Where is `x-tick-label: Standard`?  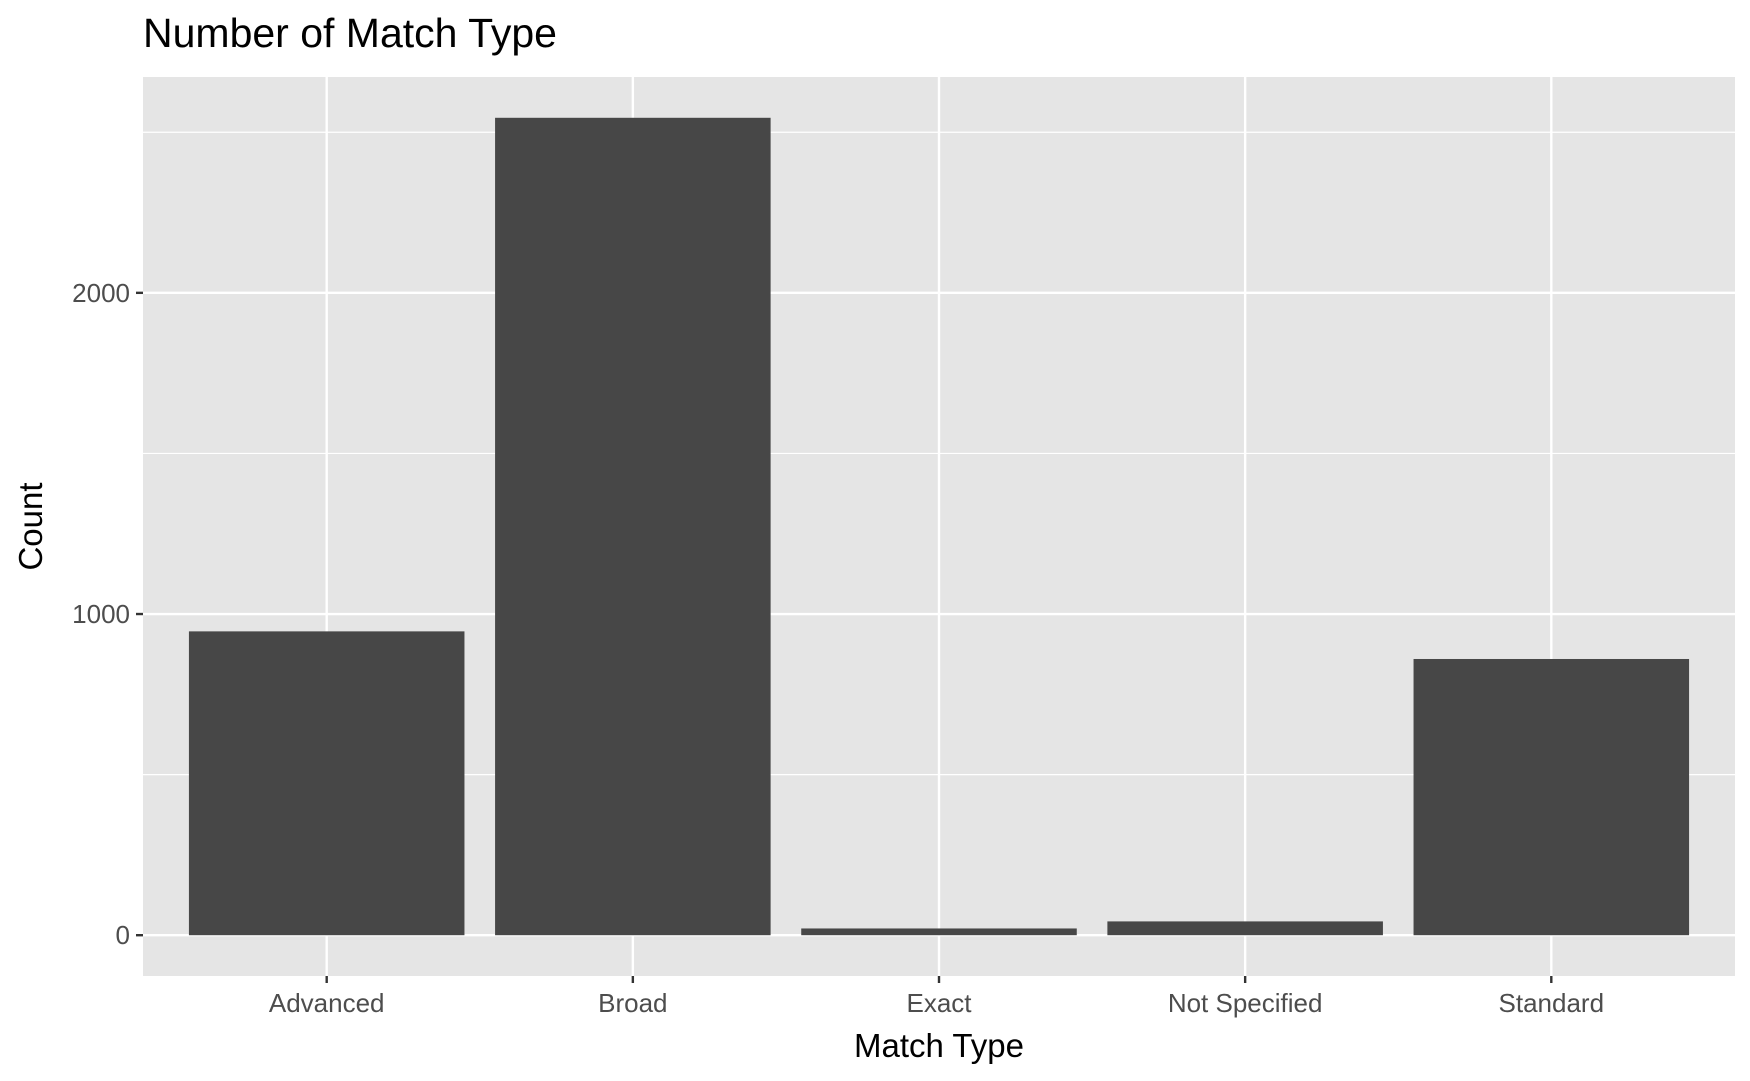
x-tick-label: Standard is located at coordinates (1552, 1003).